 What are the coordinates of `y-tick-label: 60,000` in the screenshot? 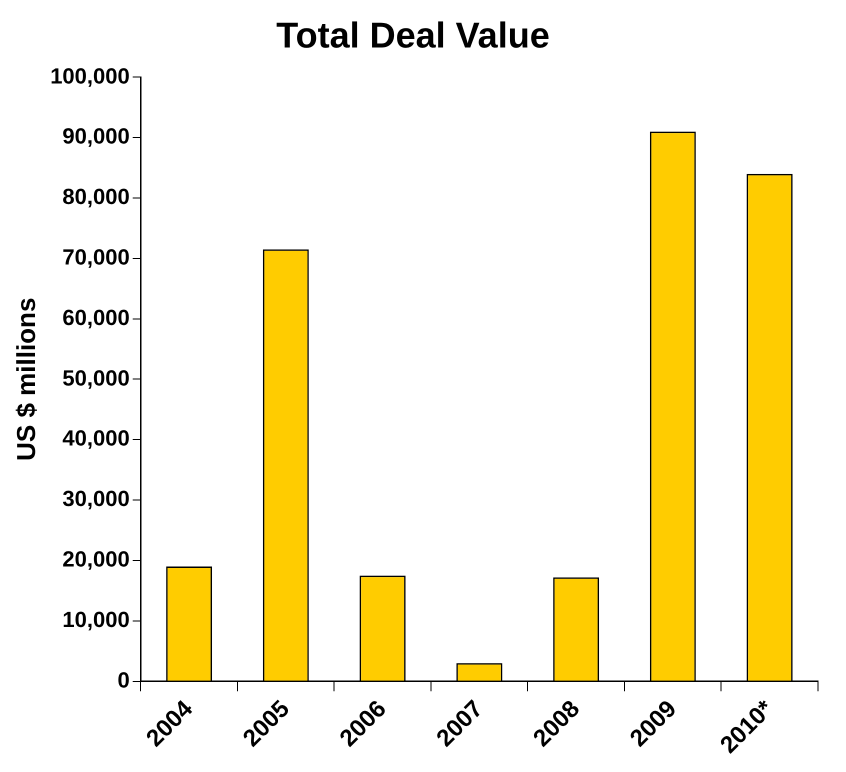 It's located at (96, 317).